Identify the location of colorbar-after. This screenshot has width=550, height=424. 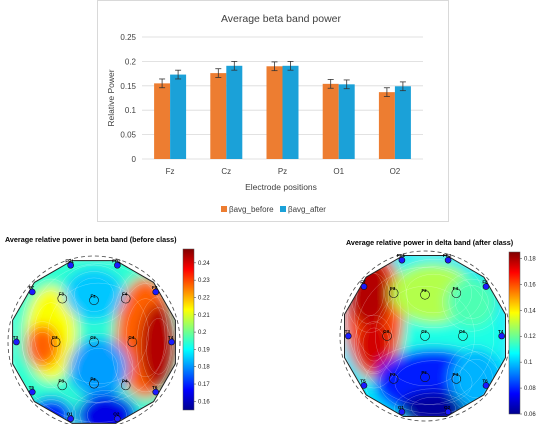
(514, 333).